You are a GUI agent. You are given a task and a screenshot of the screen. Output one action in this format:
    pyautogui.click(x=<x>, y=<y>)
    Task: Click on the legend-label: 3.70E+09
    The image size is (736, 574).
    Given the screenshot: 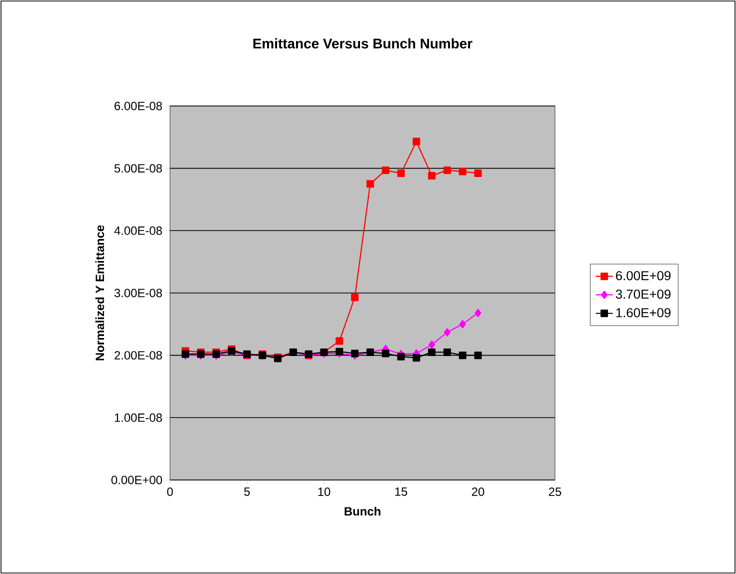 What is the action you would take?
    pyautogui.click(x=643, y=294)
    